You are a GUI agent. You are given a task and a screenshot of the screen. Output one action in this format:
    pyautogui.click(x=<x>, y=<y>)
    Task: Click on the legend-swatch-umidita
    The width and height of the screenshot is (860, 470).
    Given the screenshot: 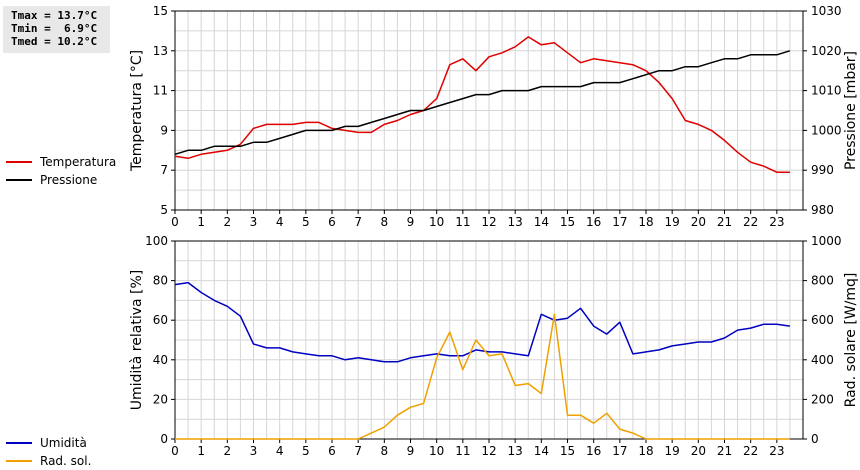 What is the action you would take?
    pyautogui.click(x=19, y=443)
    